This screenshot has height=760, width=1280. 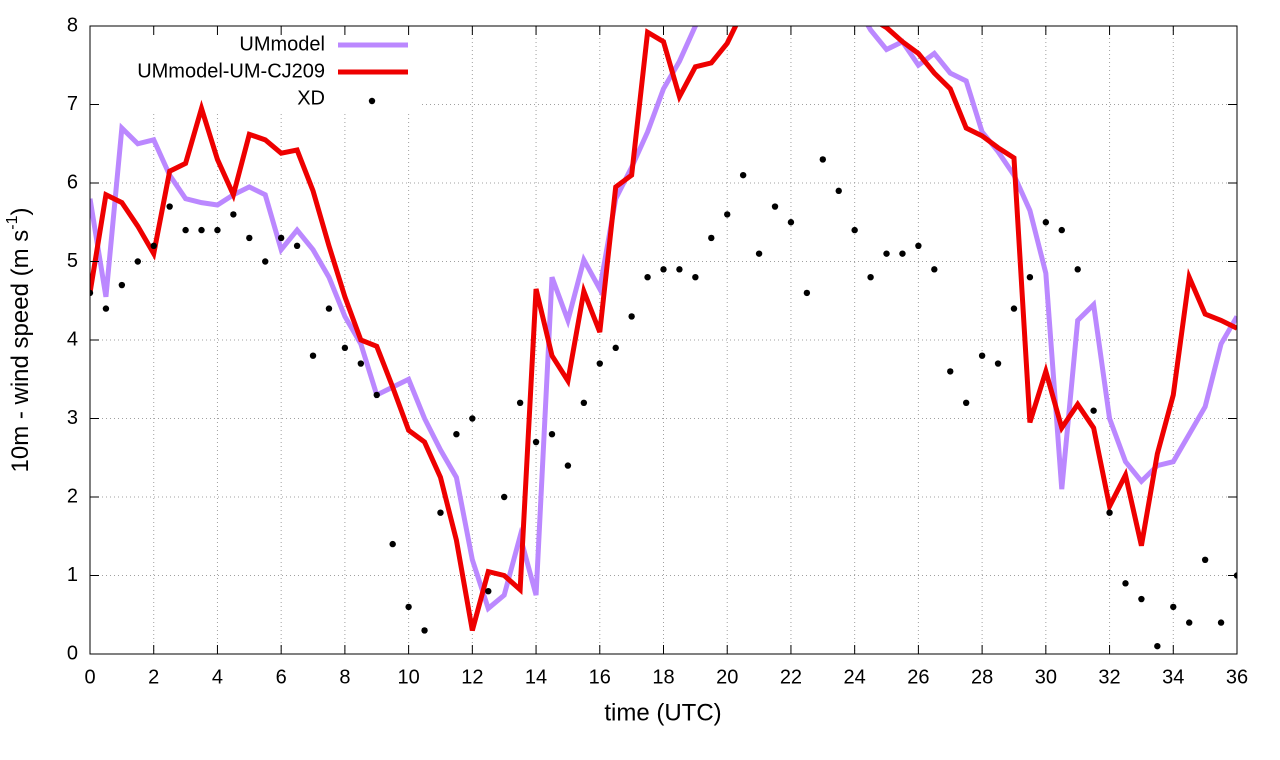 What do you see at coordinates (72, 261) in the screenshot?
I see `y-tick-label: 5` at bounding box center [72, 261].